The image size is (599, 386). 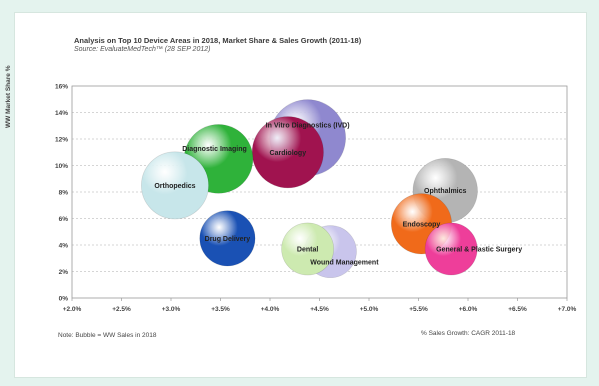 I want to click on y-tick-label: 10%, so click(x=61, y=166).